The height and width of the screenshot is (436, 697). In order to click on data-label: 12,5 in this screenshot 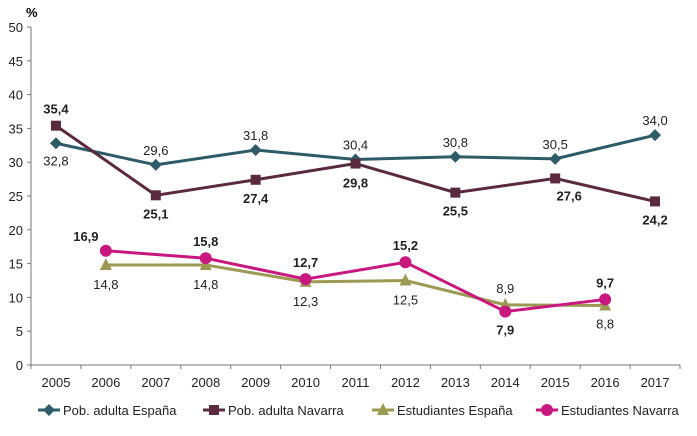, I will do `click(405, 300)`.